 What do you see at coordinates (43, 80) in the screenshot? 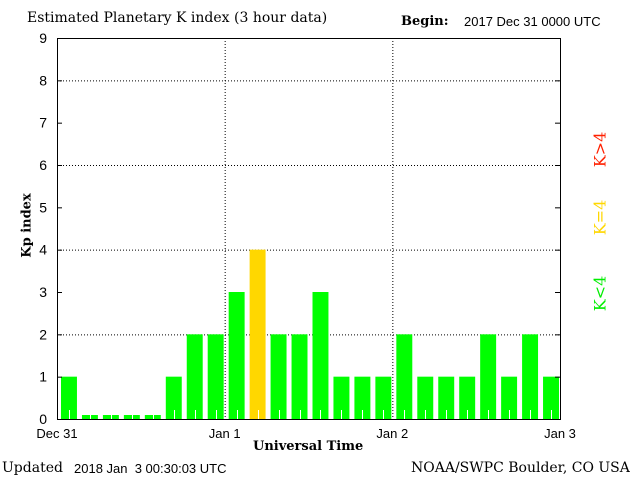
I see `y-tick-label: 8` at bounding box center [43, 80].